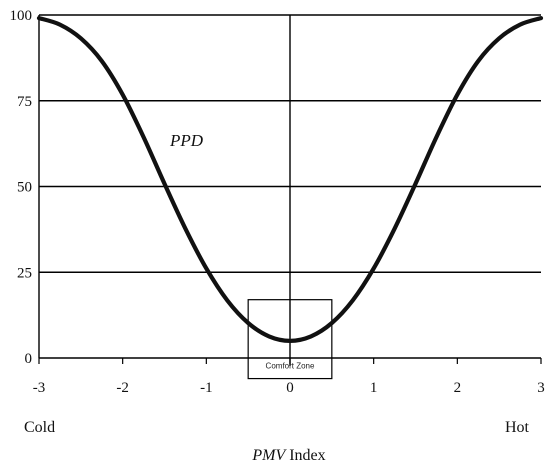  I want to click on y-tick-label: 50, so click(24, 188).